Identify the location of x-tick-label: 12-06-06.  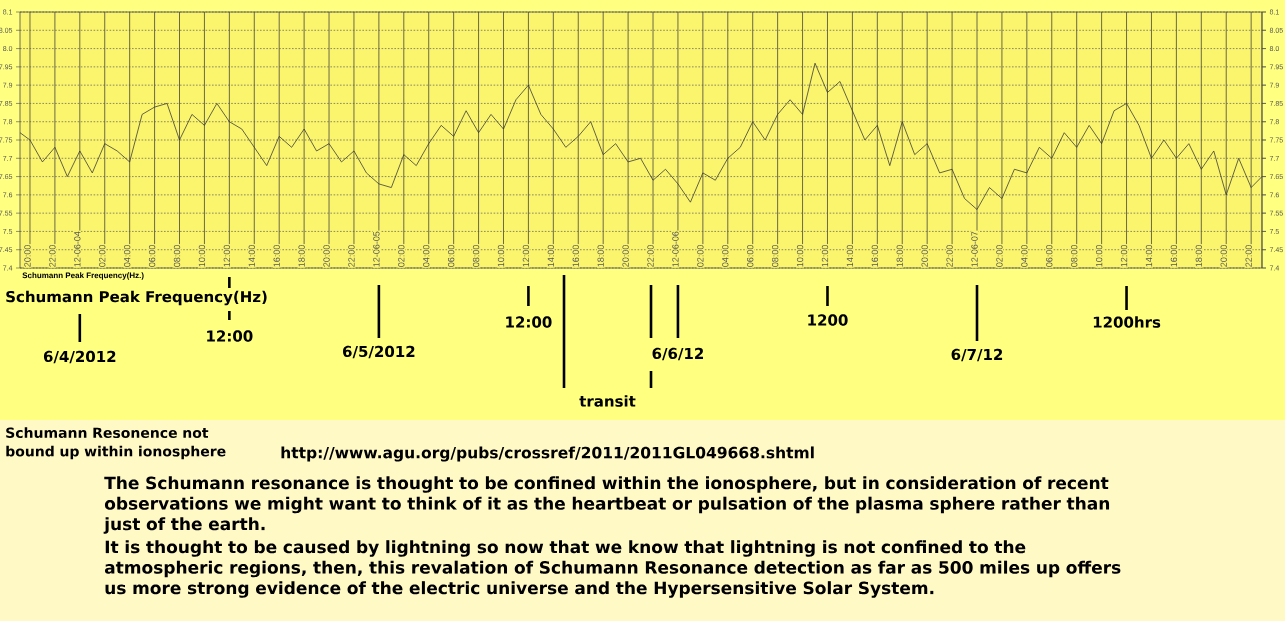
(675, 249).